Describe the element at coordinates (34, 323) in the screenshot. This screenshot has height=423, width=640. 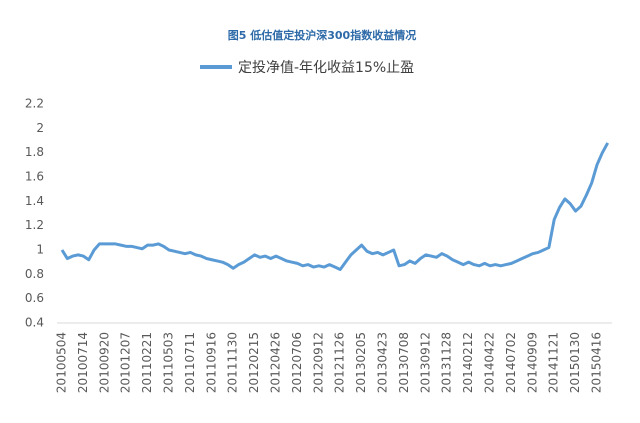
I see `y-tick-label: 0.4` at that location.